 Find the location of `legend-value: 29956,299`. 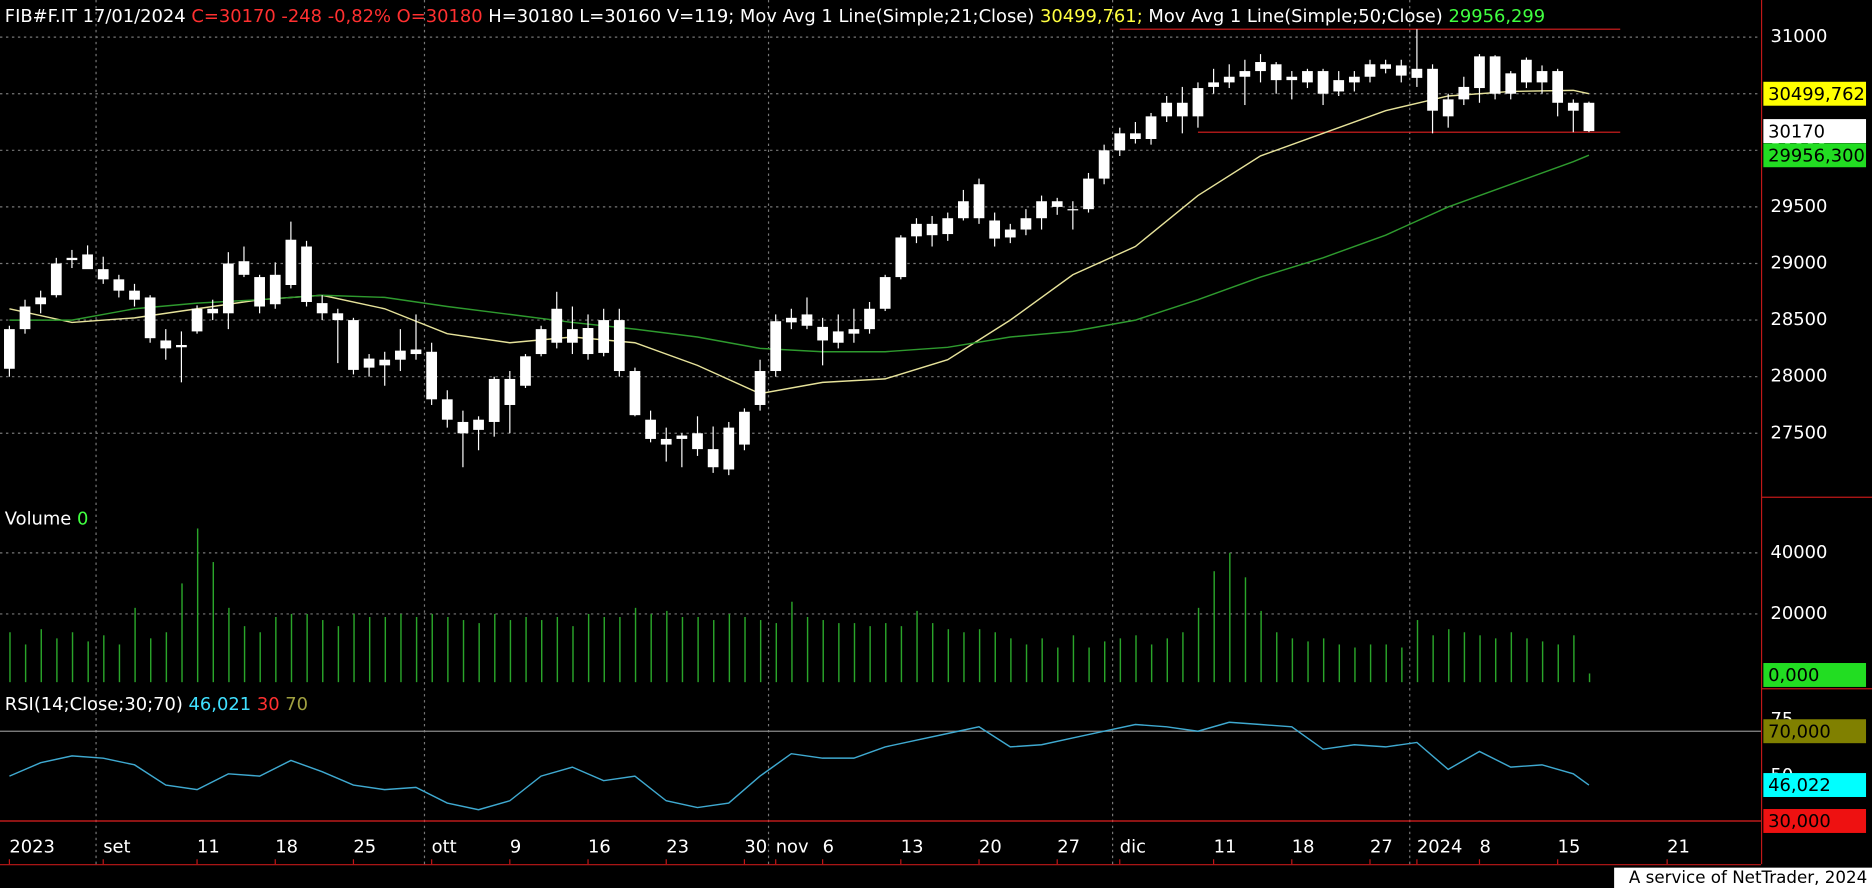

legend-value: 29956,299 is located at coordinates (1496, 16).